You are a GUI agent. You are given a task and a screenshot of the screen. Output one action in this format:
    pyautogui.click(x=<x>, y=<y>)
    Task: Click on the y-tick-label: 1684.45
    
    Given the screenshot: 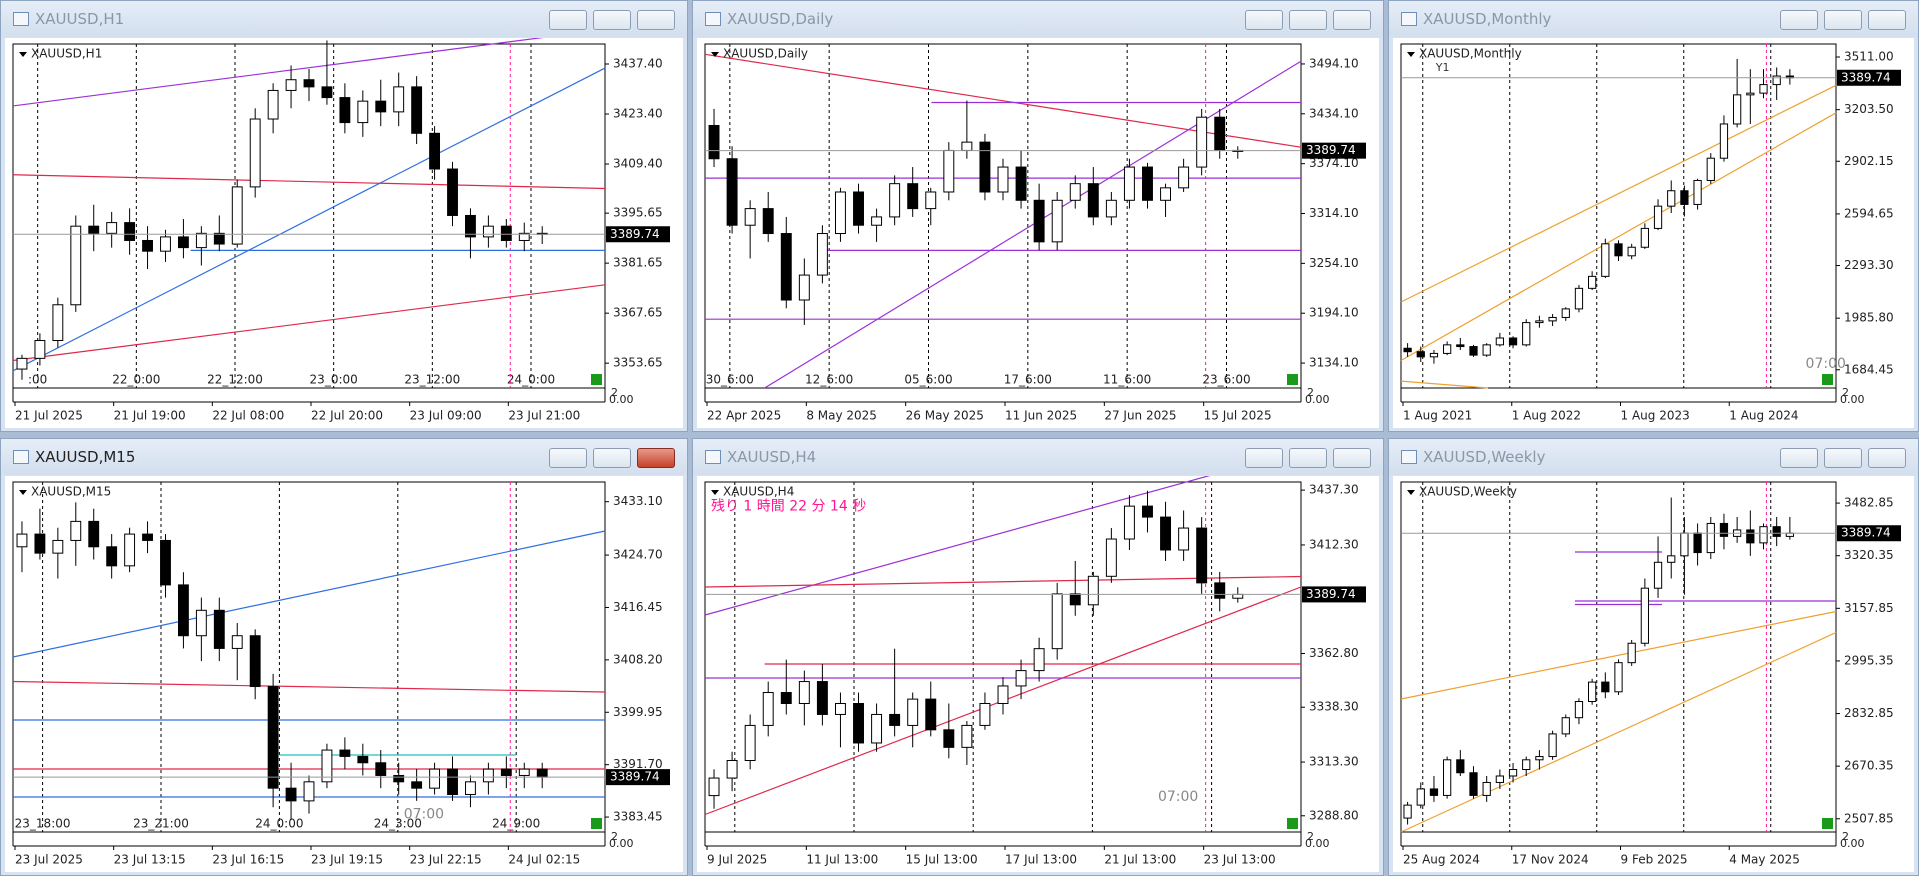 What is the action you would take?
    pyautogui.click(x=1869, y=369)
    